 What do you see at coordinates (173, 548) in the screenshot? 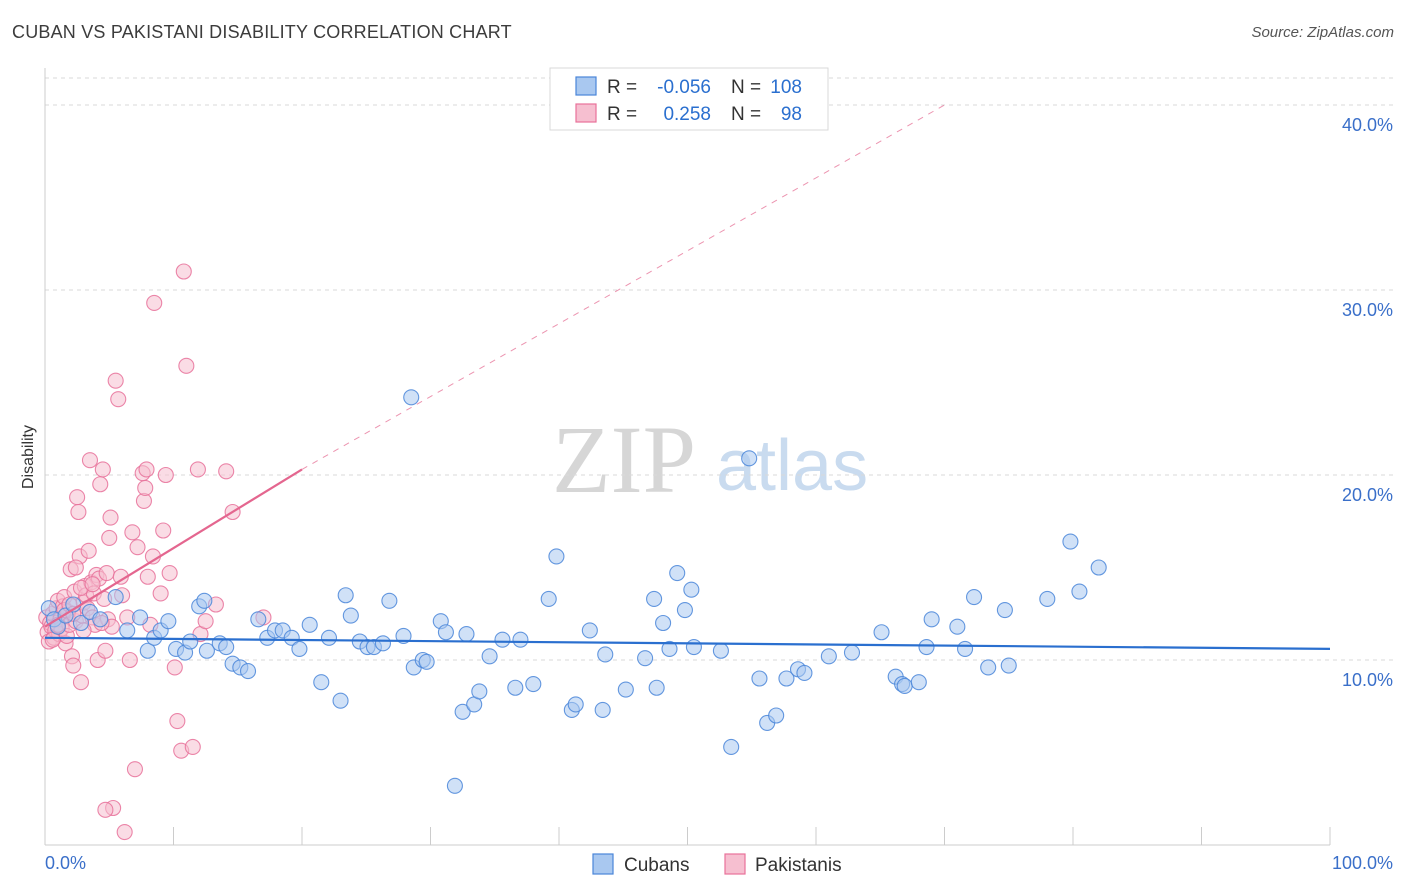
I see `pakistanis-trend-line` at bounding box center [173, 548].